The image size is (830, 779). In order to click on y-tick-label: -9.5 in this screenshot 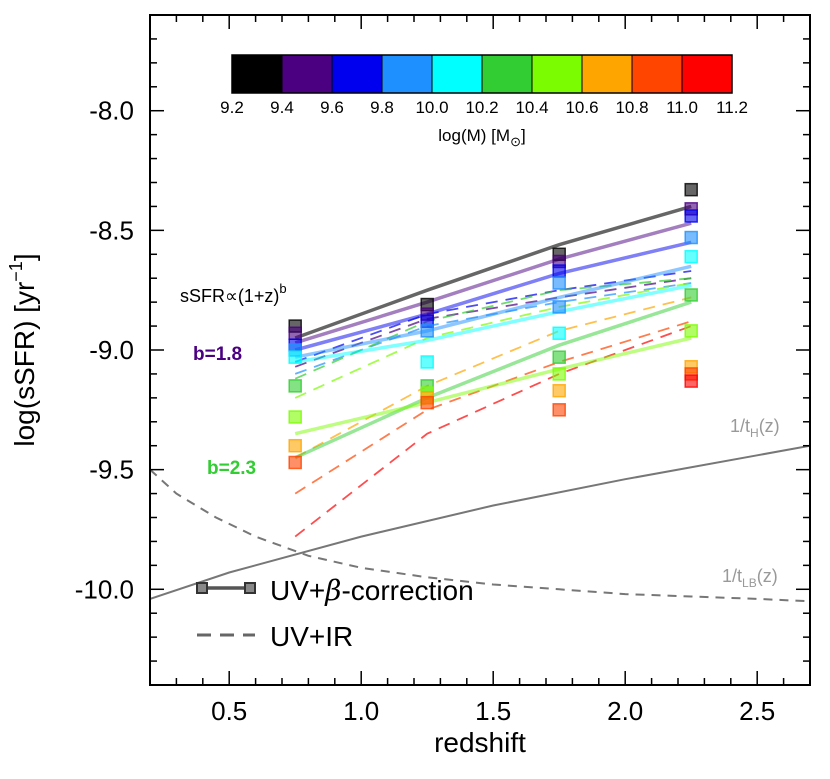, I will do `click(111, 470)`.